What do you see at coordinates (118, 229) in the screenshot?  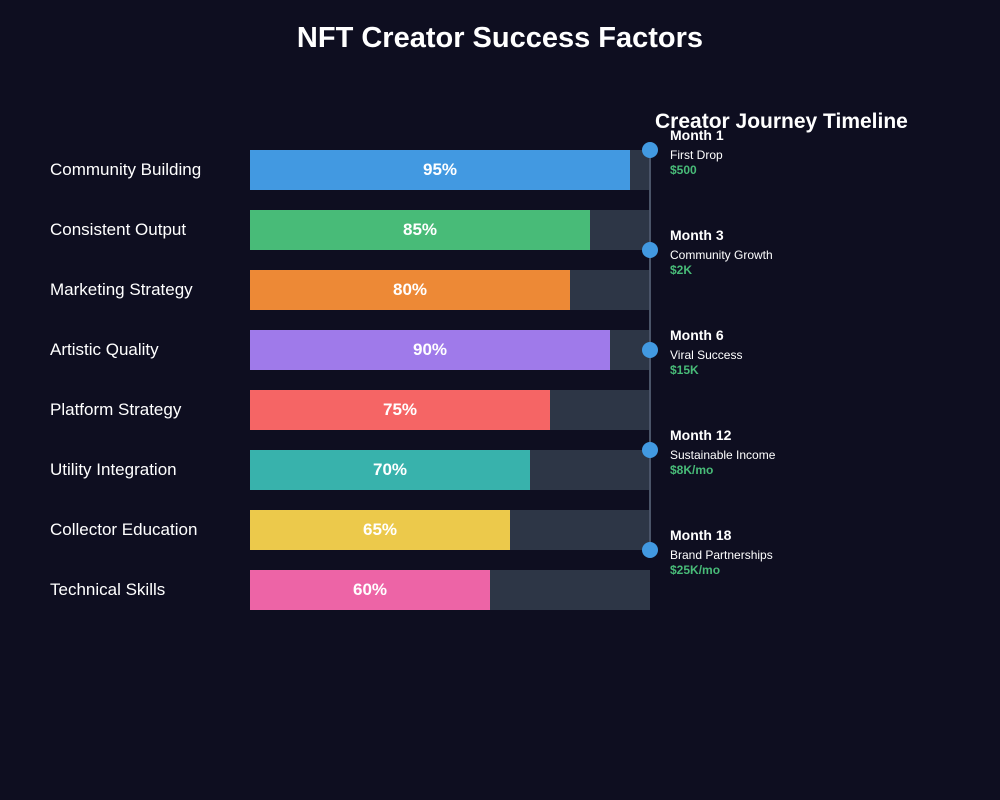 I see `bar-label: Consistent Output` at bounding box center [118, 229].